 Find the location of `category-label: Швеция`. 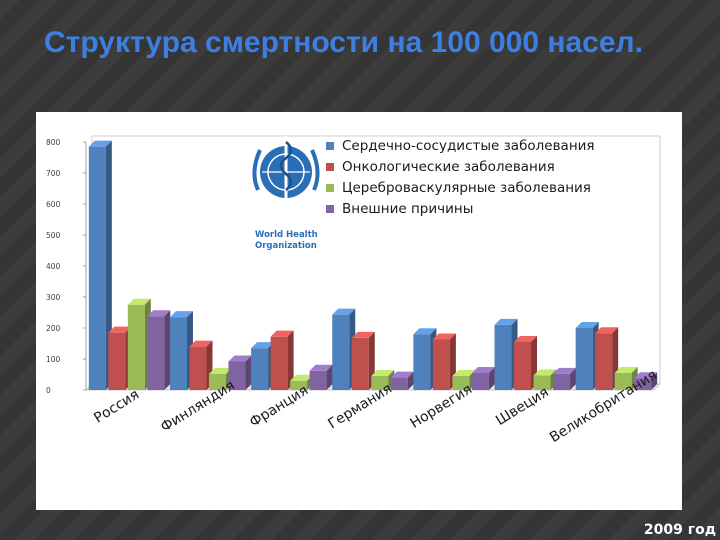

category-label: Швеция is located at coordinates (522, 406).